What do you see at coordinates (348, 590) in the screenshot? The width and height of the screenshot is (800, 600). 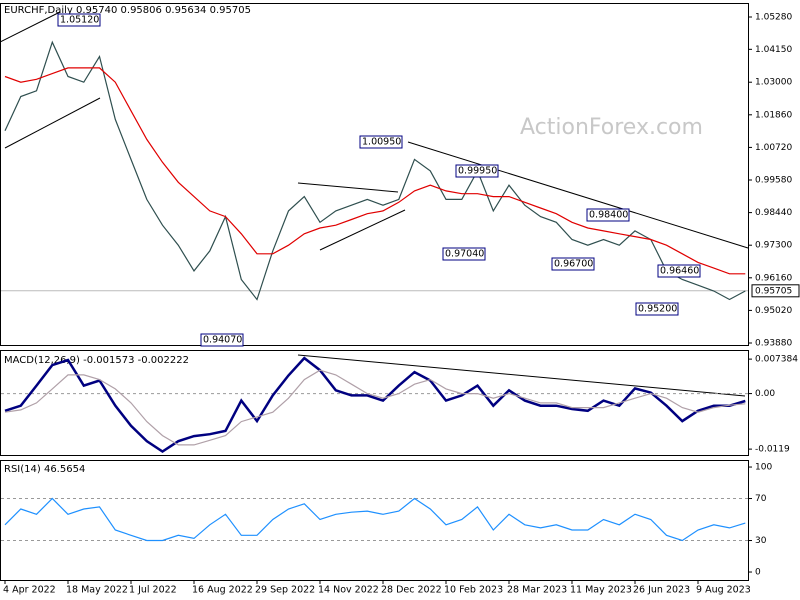 I see `x-tick-label: 14 Nov 2022` at bounding box center [348, 590].